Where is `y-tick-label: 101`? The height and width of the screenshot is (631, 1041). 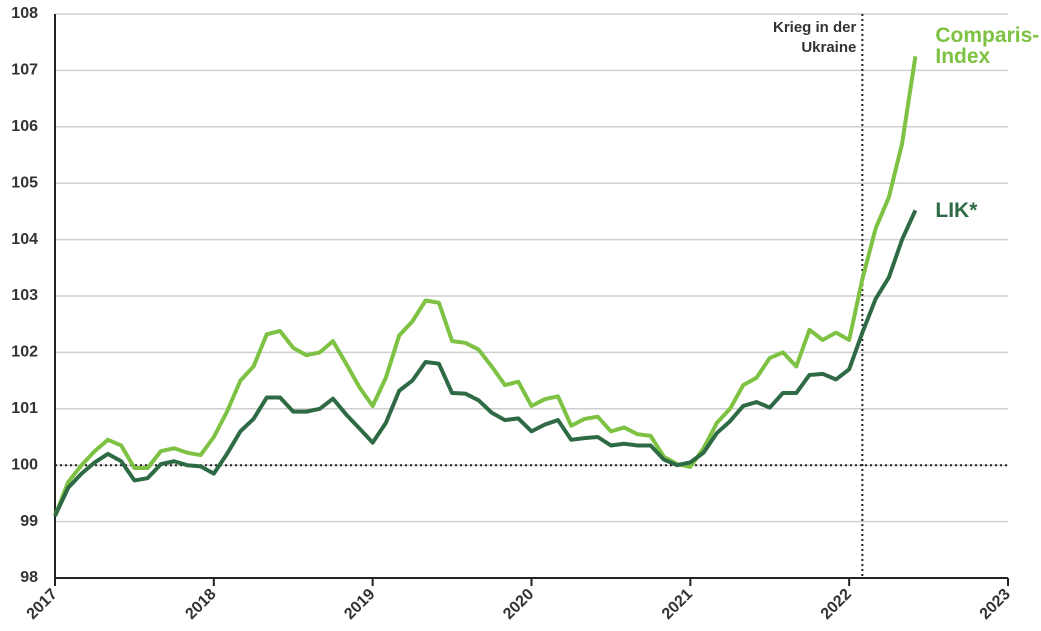 y-tick-label: 101 is located at coordinates (24, 408).